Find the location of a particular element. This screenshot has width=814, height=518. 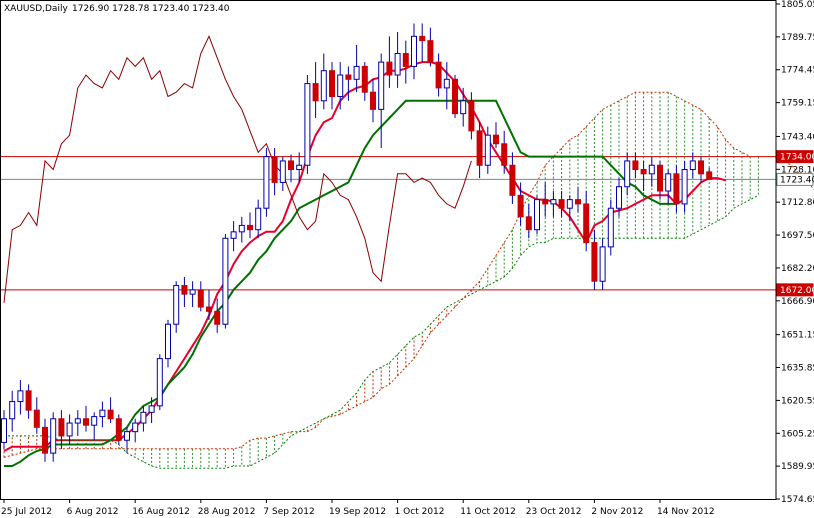

x-tick-label: 2 Nov 2012 is located at coordinates (617, 512).